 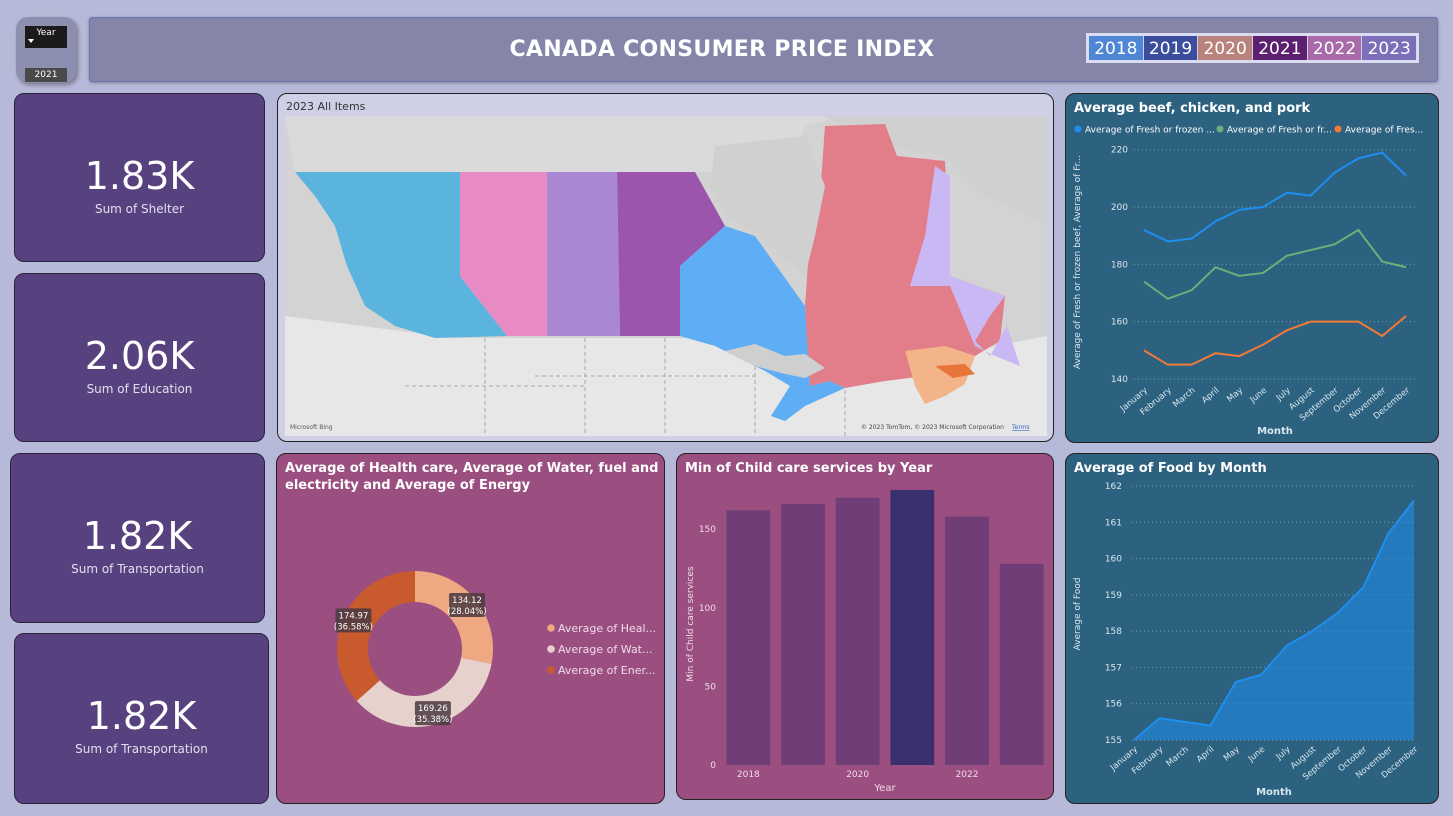 I want to click on y-tick-label: 156, so click(x=1113, y=705).